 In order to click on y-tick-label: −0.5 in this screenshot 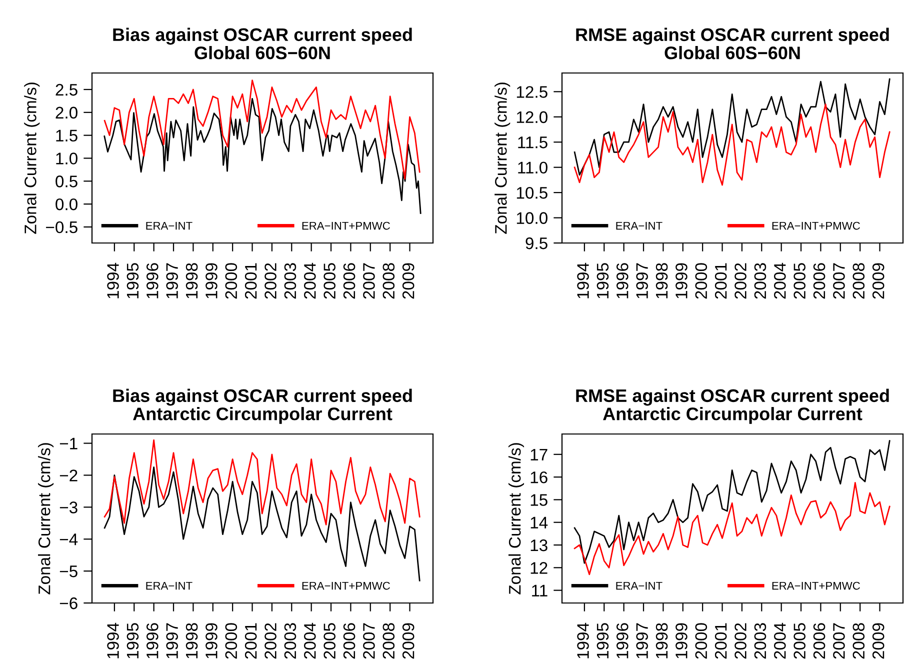, I will do `click(62, 227)`.